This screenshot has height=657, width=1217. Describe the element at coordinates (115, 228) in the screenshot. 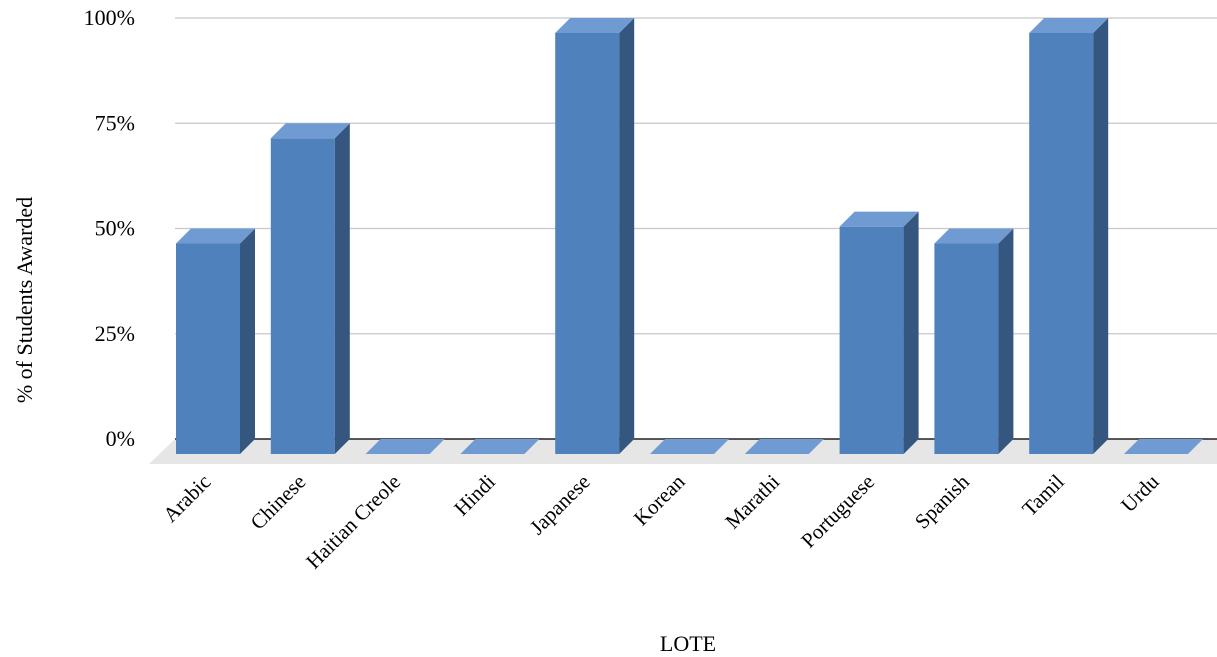

I see `y-tick-label: 50%` at that location.